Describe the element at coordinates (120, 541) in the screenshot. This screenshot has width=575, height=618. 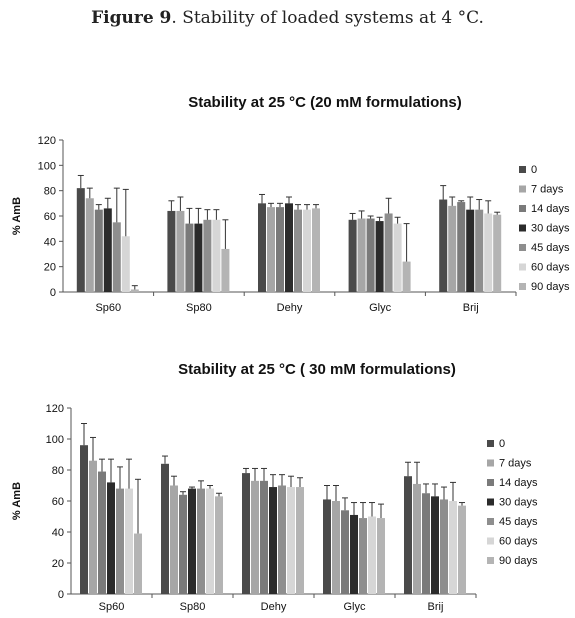
I see `bar-sp60-45-days` at that location.